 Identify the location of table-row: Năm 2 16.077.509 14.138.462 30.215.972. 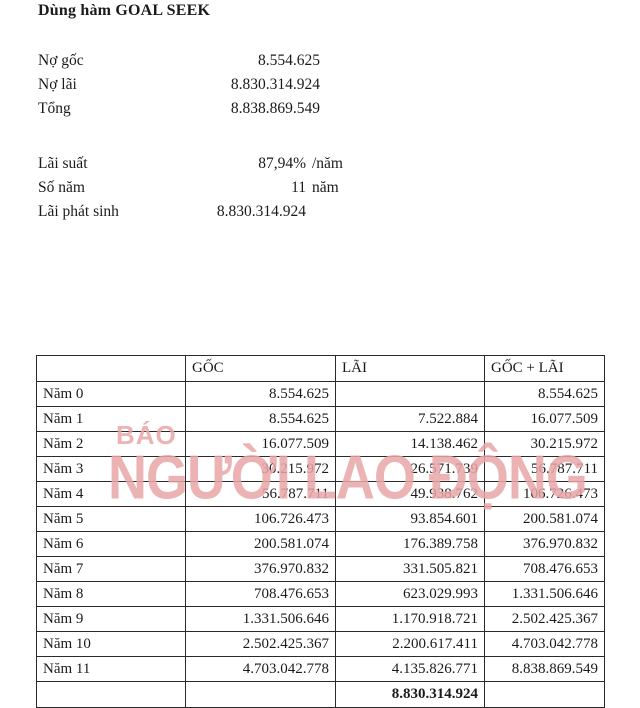
(320, 444).